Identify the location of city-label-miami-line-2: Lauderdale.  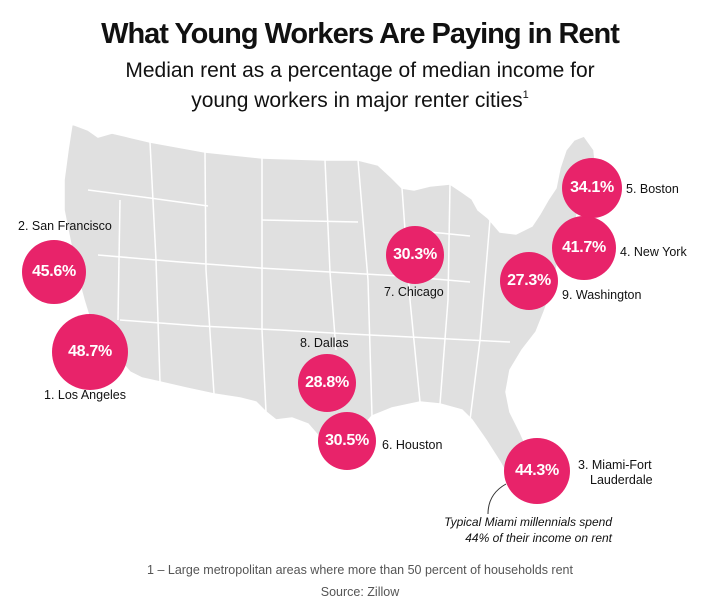
(621, 480).